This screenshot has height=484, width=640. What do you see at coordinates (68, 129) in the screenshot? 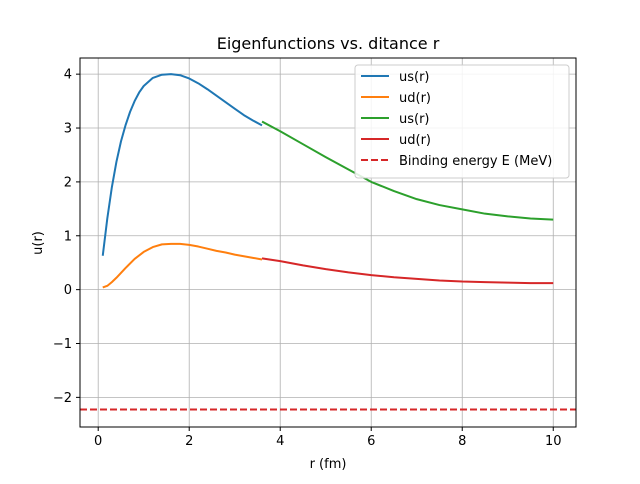
I see `y-tick-label: 3` at bounding box center [68, 129].